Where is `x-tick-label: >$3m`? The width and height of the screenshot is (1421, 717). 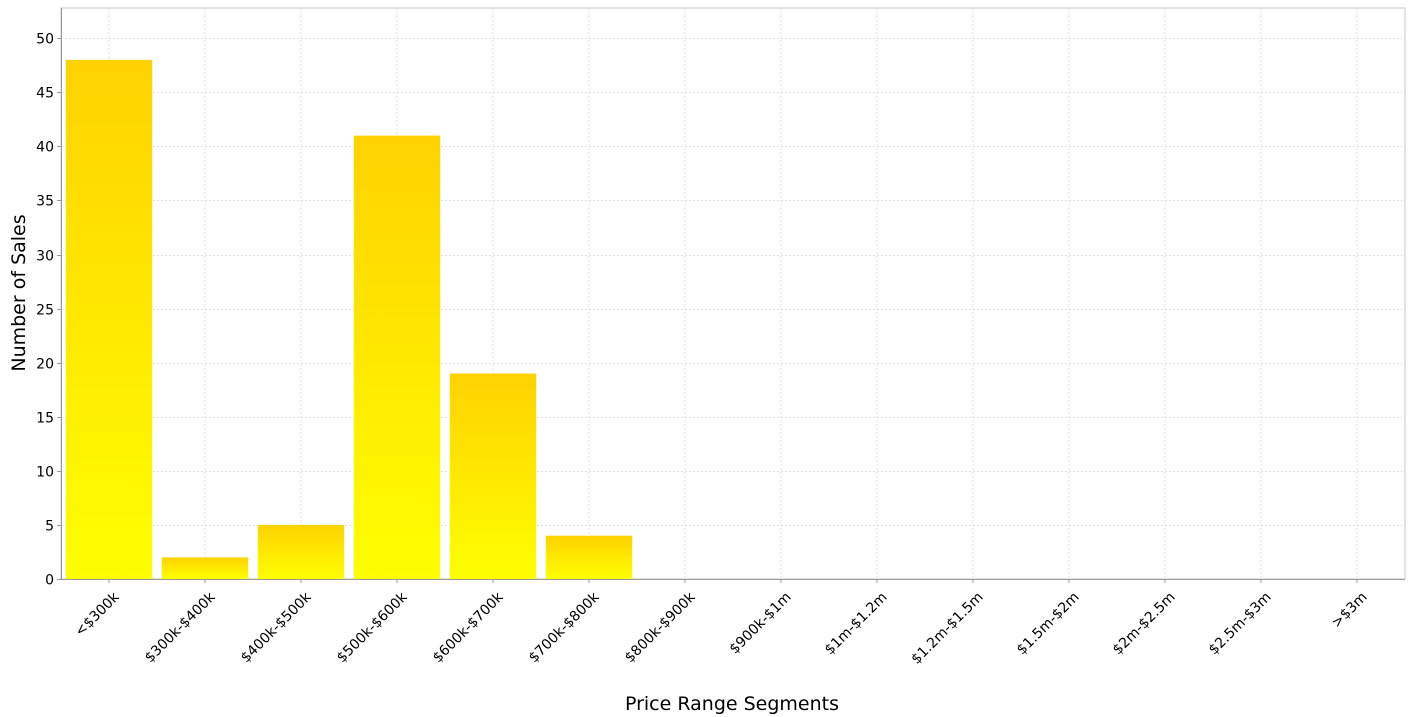
x-tick-label: >$3m is located at coordinates (1350, 610).